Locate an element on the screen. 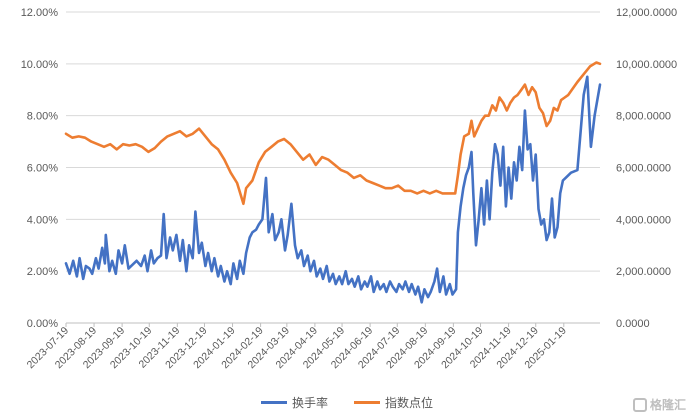 The width and height of the screenshot is (694, 419). legend-item-index-level: 指数点位 is located at coordinates (393, 402).